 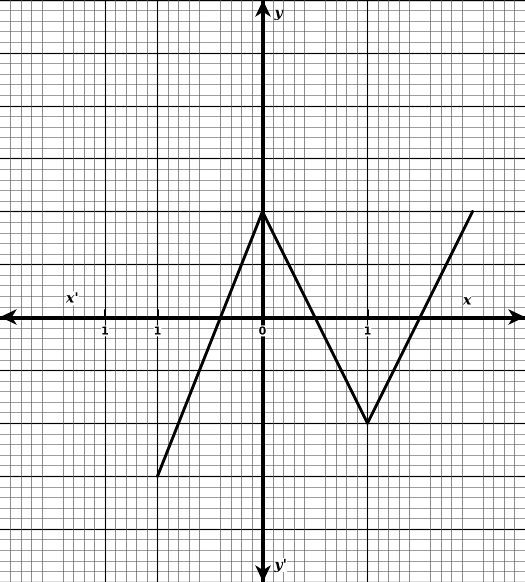 I want to click on x-tick-label: 0, so click(x=262, y=331).